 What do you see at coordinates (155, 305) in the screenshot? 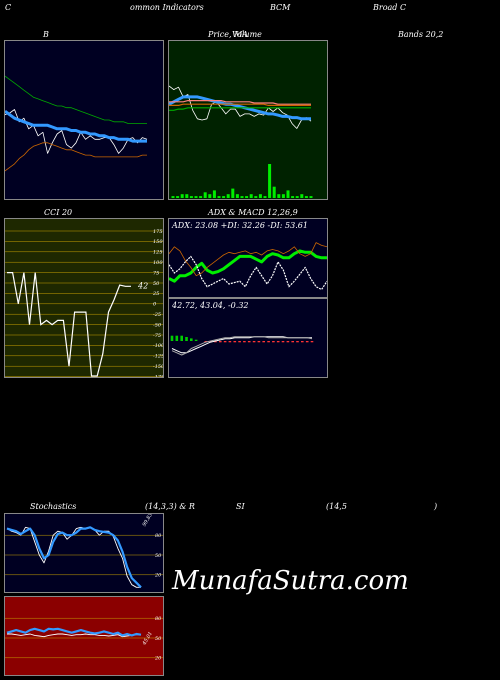
I see `cci-tick-label: 0` at bounding box center [155, 305].